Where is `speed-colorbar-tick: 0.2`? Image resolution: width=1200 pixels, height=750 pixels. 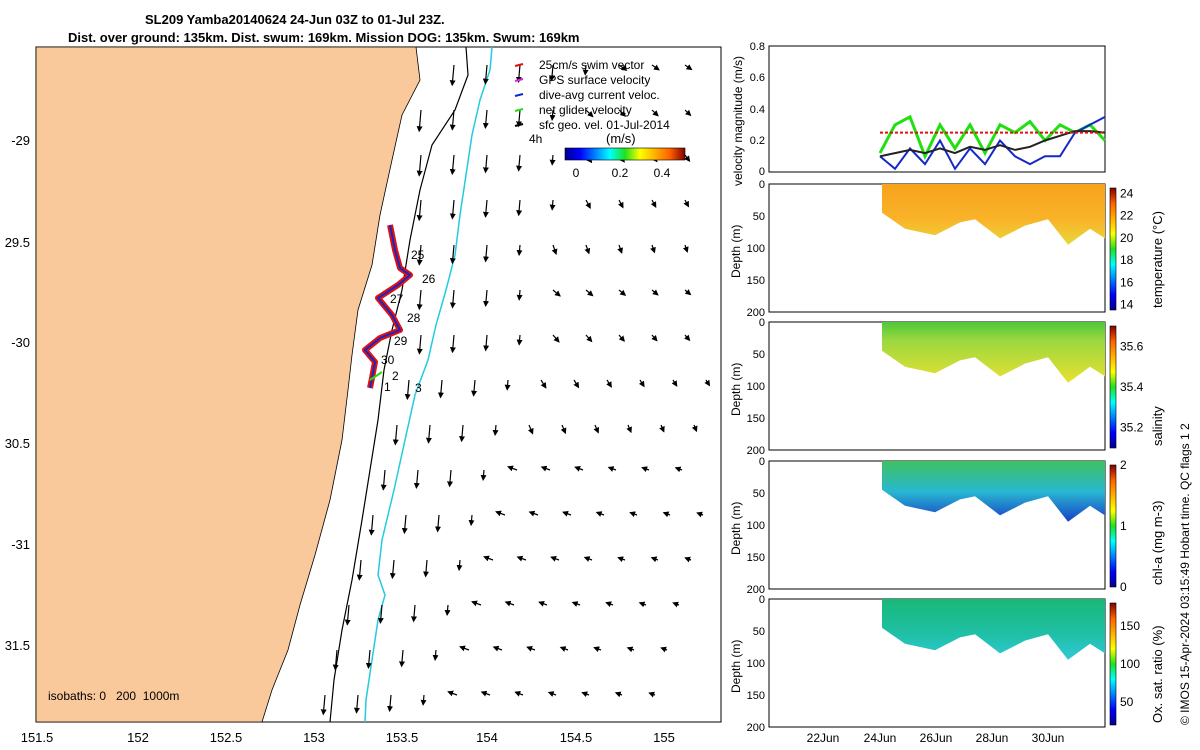 speed-colorbar-tick: 0.2 is located at coordinates (620, 173).